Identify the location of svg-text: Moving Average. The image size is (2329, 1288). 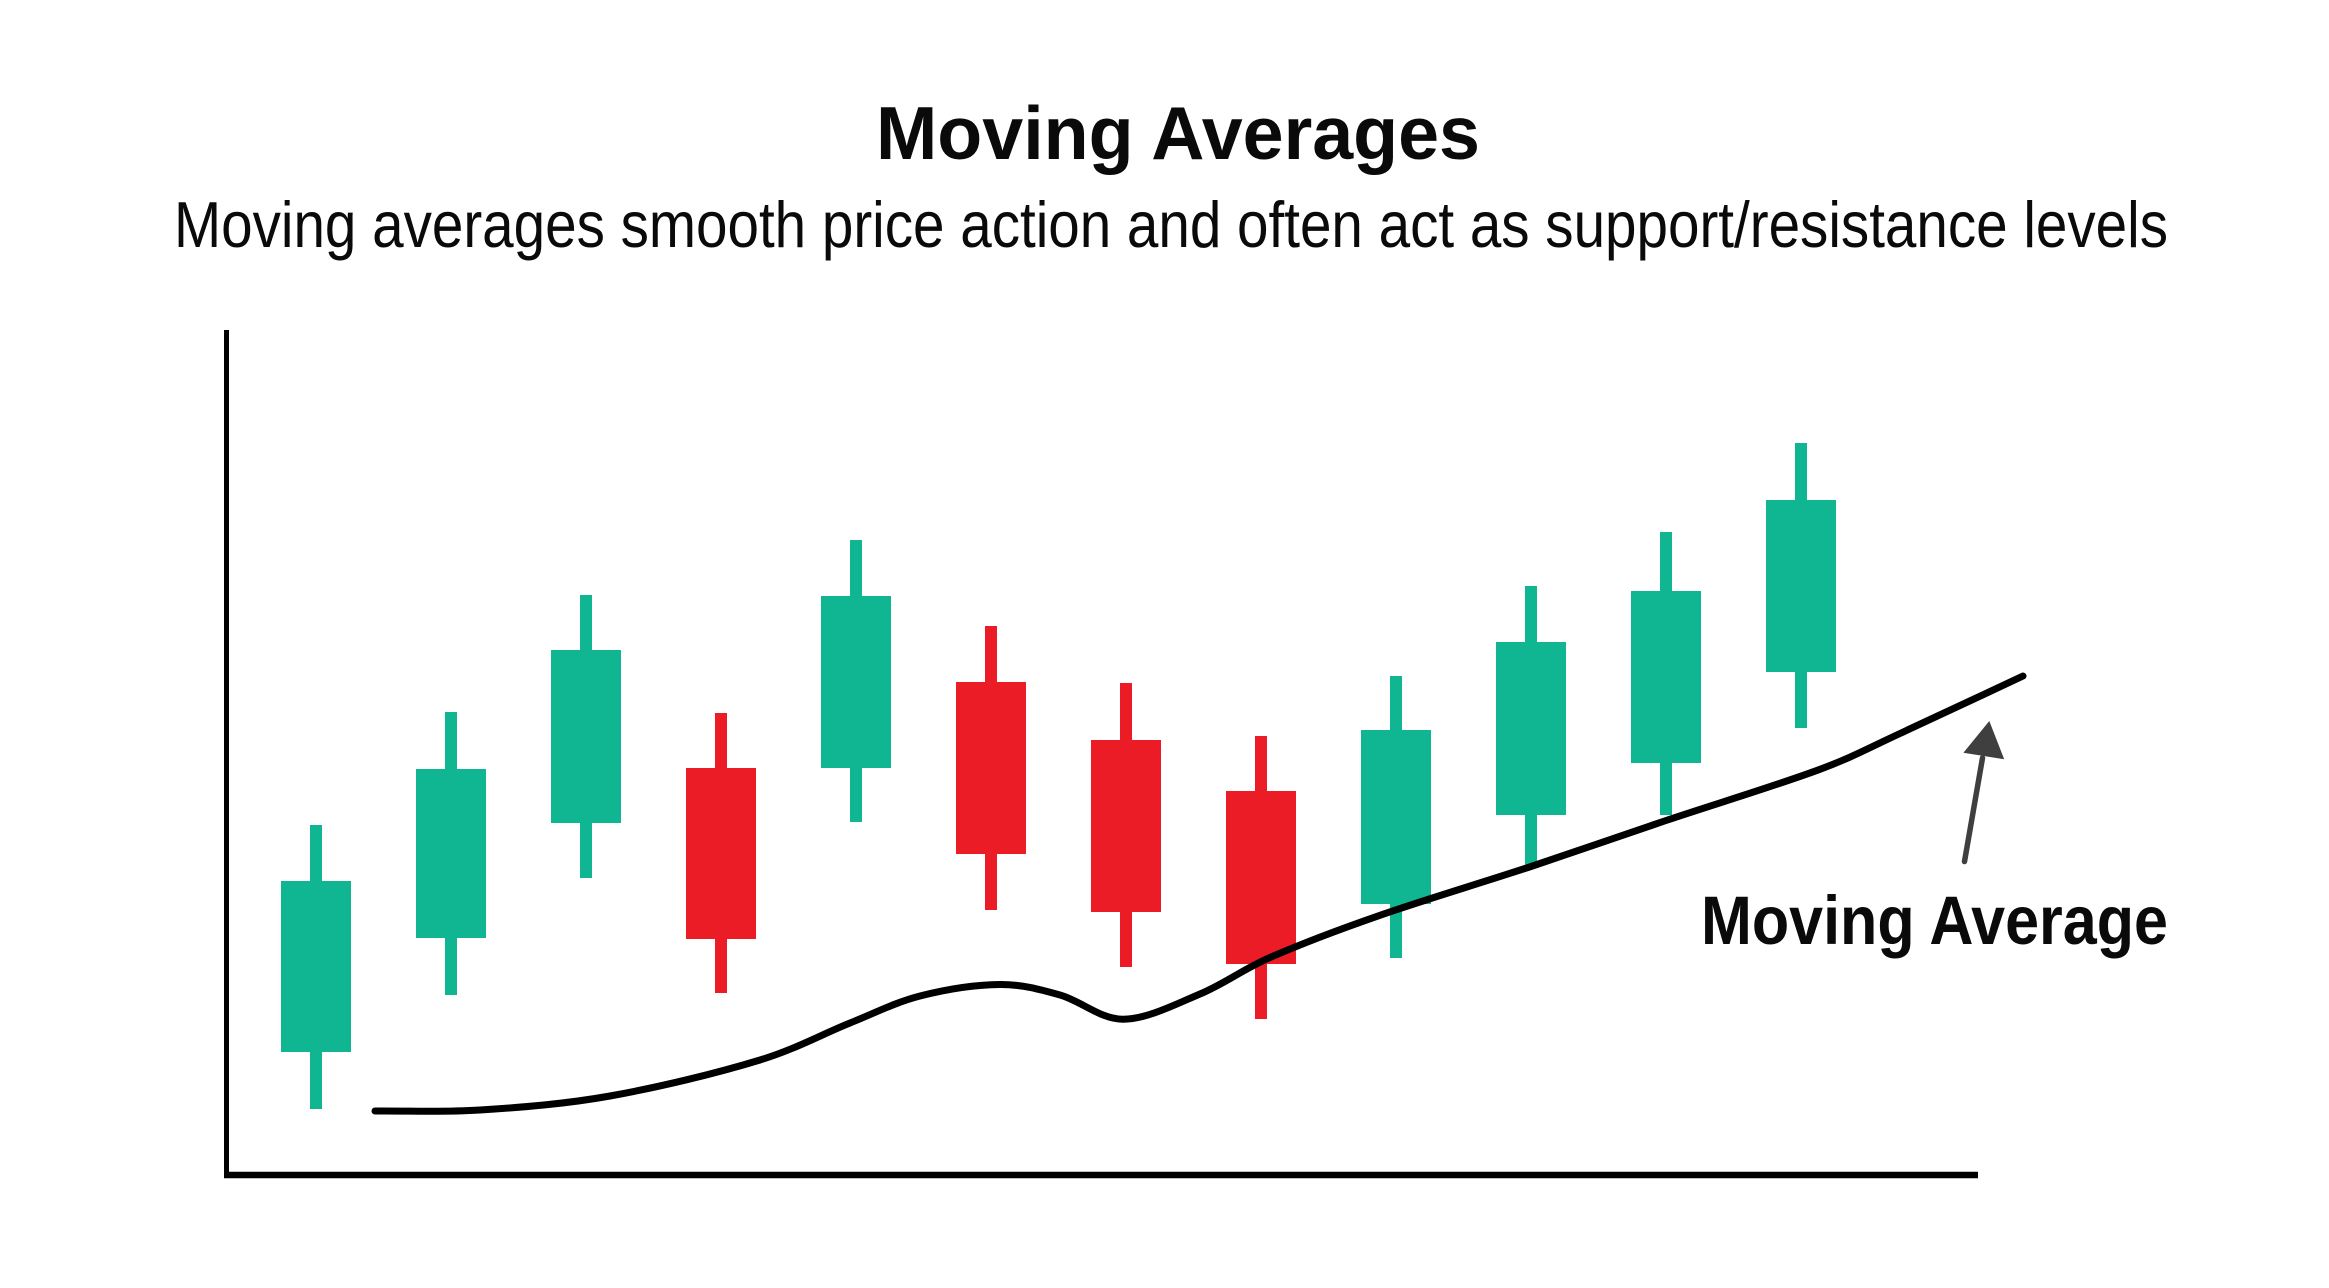
(1934, 920).